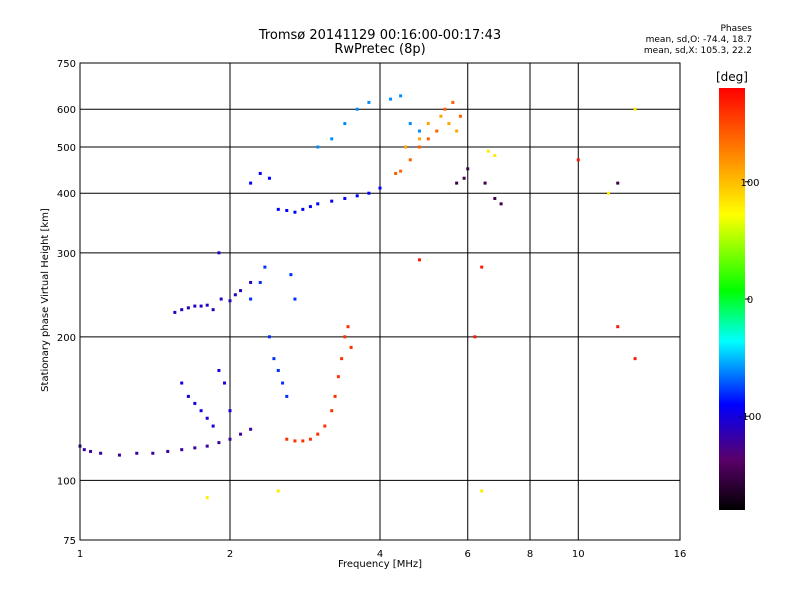 This screenshot has width=800, height=600. I want to click on colorbar-ticks: 100 0 -100, so click(750, 300).